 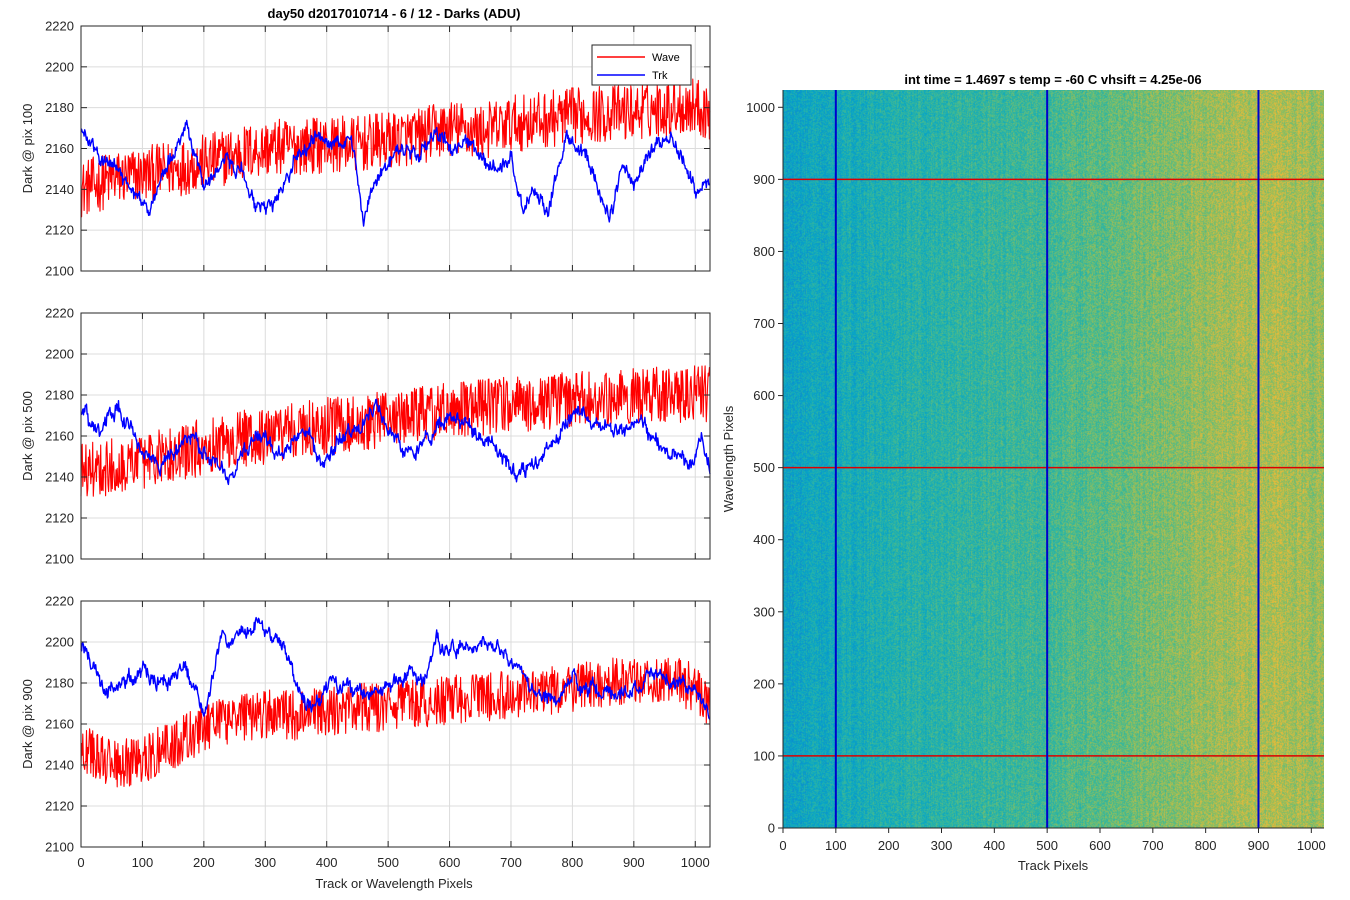 What do you see at coordinates (764, 395) in the screenshot?
I see `y-tick-label: 600` at bounding box center [764, 395].